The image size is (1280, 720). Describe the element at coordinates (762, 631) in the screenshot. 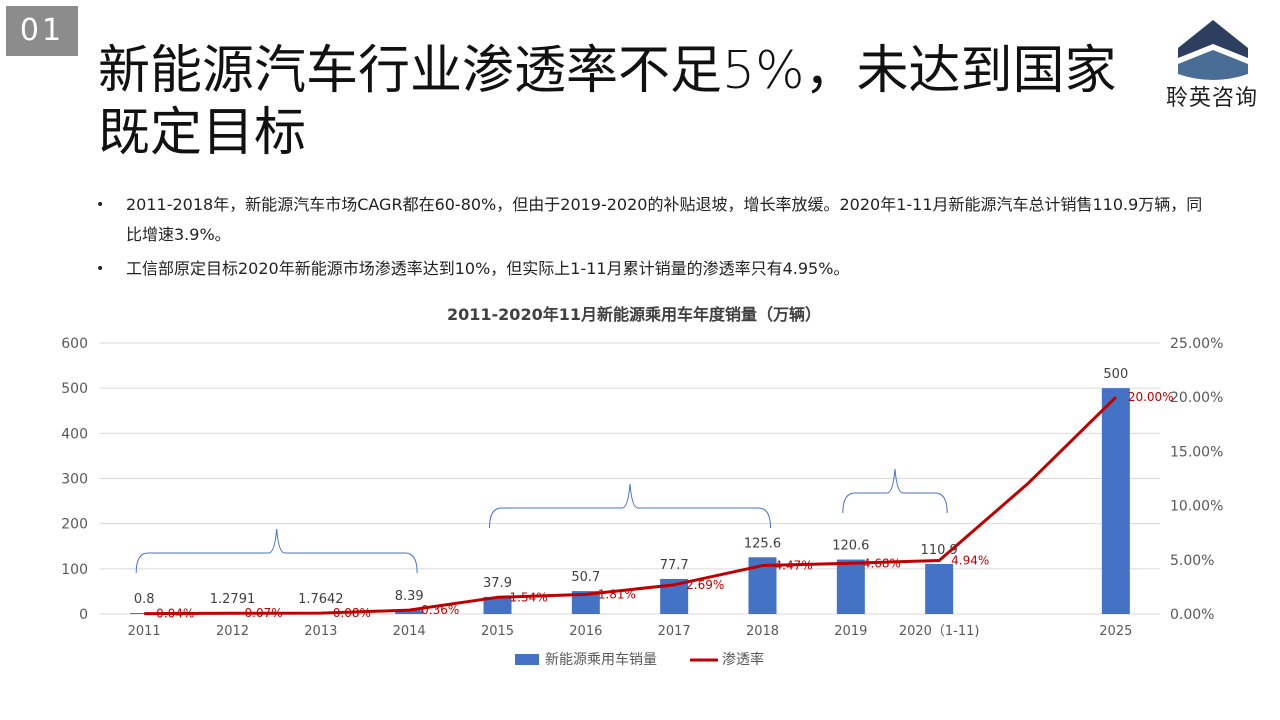

I see `x-tick-label: 2018` at that location.